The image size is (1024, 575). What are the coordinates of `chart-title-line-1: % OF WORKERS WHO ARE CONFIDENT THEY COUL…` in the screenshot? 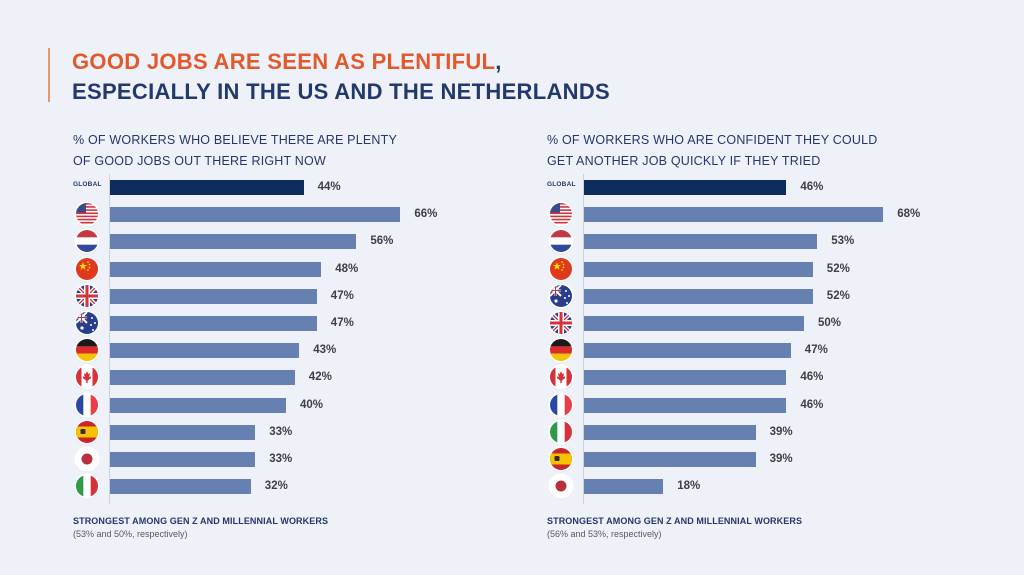 It's located at (712, 140).